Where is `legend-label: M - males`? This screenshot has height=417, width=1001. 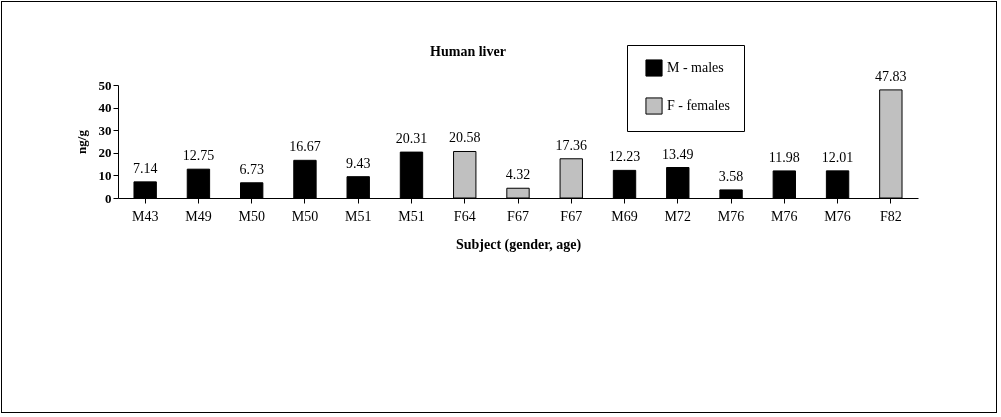 legend-label: M - males is located at coordinates (695, 67).